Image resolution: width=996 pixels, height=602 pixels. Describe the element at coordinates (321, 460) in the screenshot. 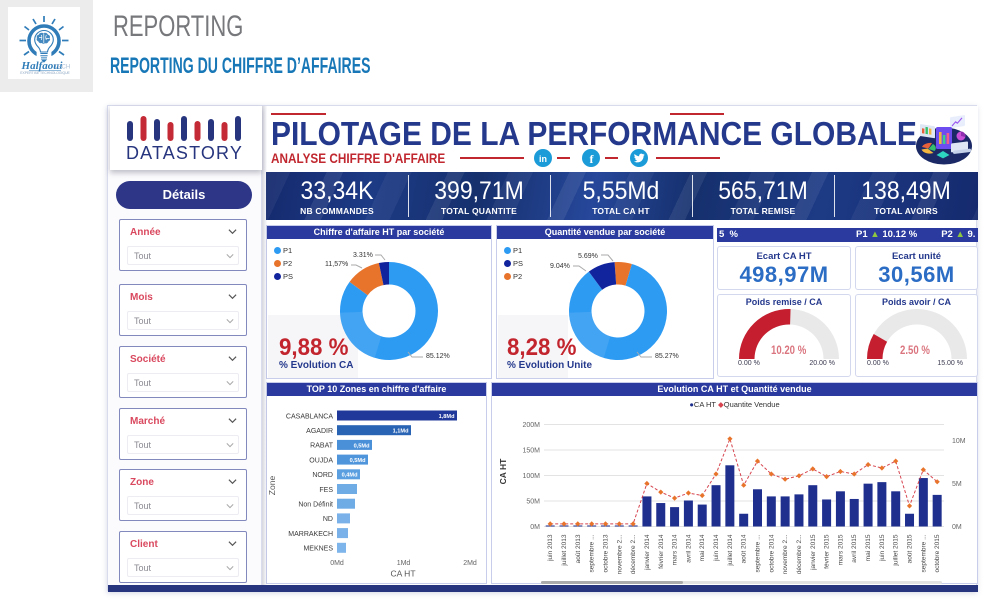

I see `svg-text: OUJDA` at that location.